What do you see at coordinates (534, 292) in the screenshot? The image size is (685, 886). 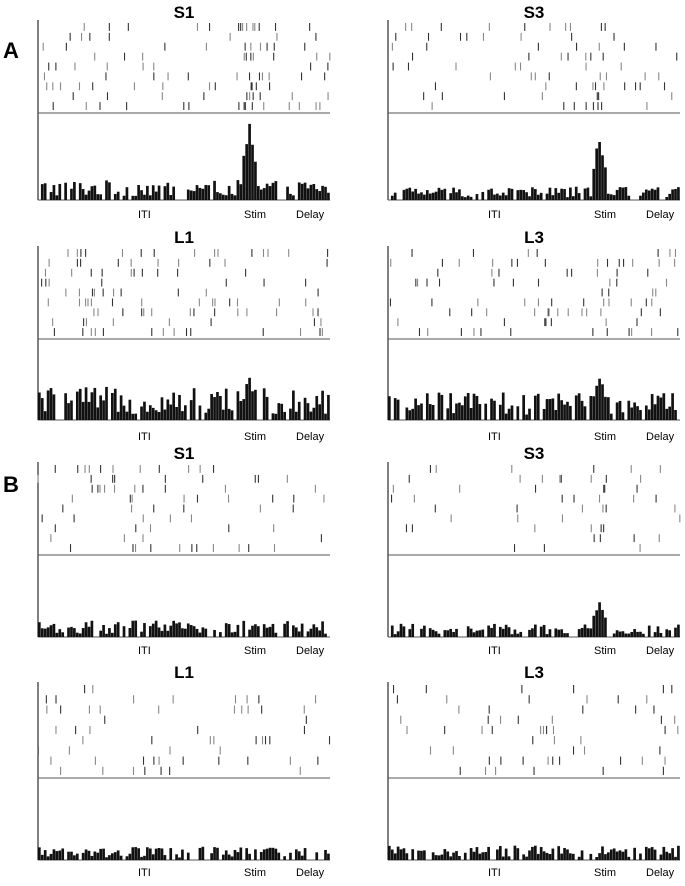 I see `spike-raster` at bounding box center [534, 292].